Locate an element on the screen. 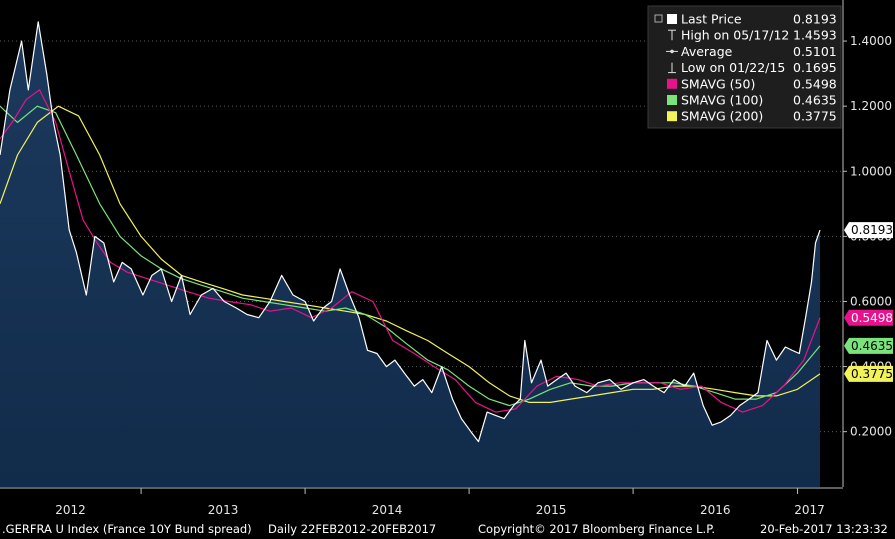  footer-timestamp: 20-Feb-2017 13:23:32 is located at coordinates (824, 529).